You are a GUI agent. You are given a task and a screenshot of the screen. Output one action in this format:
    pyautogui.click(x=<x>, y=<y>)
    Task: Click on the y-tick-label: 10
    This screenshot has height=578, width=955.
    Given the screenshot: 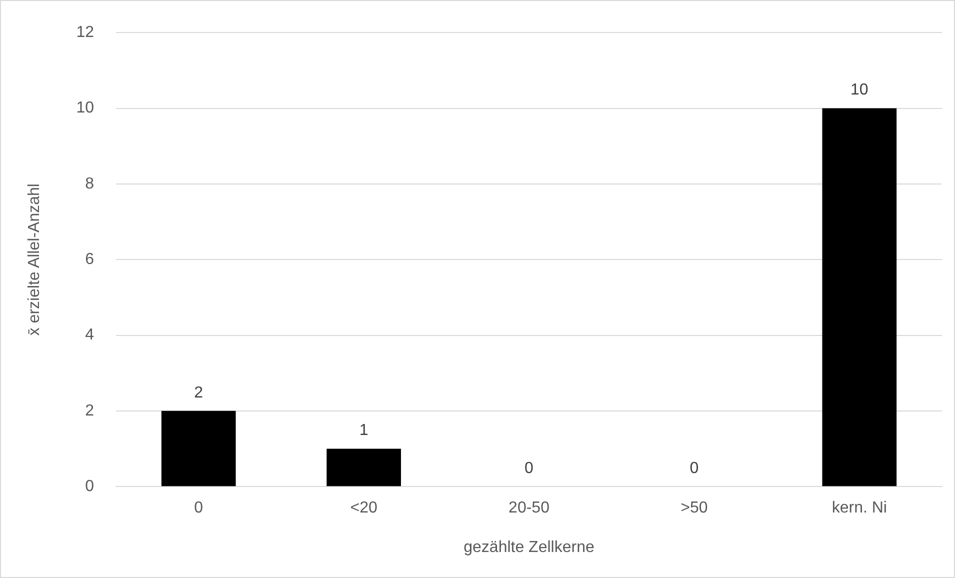 What is the action you would take?
    pyautogui.click(x=85, y=108)
    